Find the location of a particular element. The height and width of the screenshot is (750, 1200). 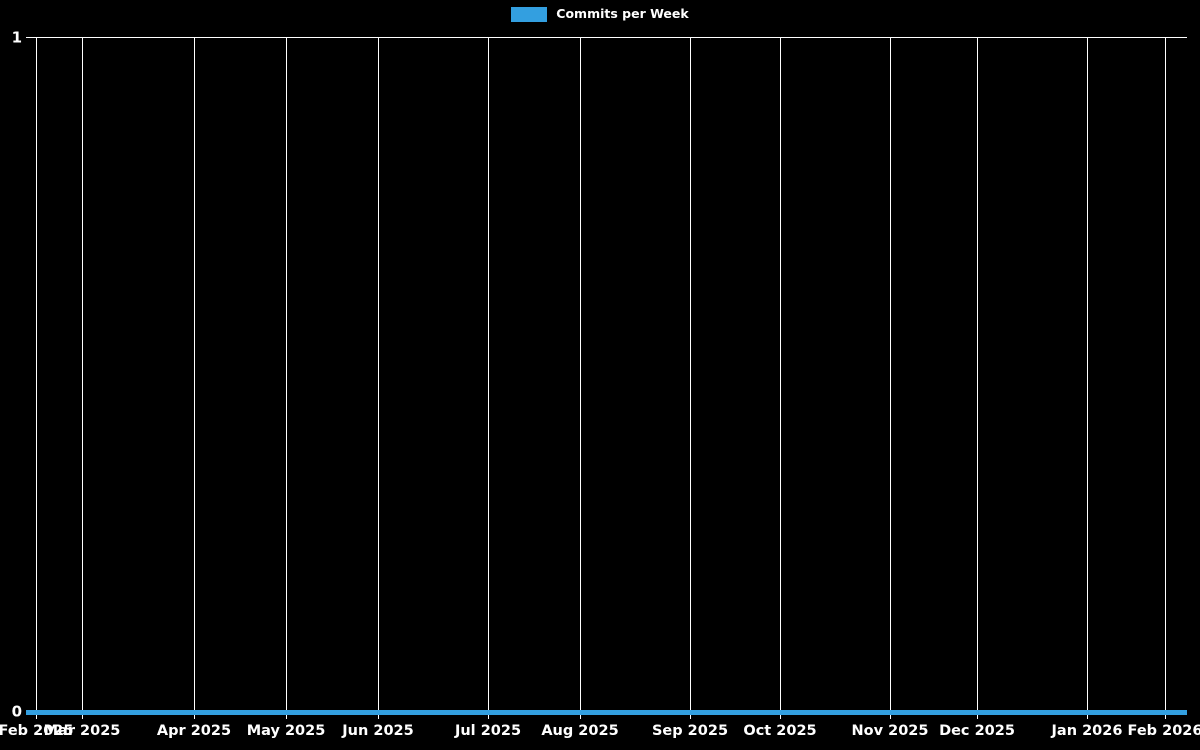

x-axis-tick-label: Jan 2026 is located at coordinates (1087, 731).